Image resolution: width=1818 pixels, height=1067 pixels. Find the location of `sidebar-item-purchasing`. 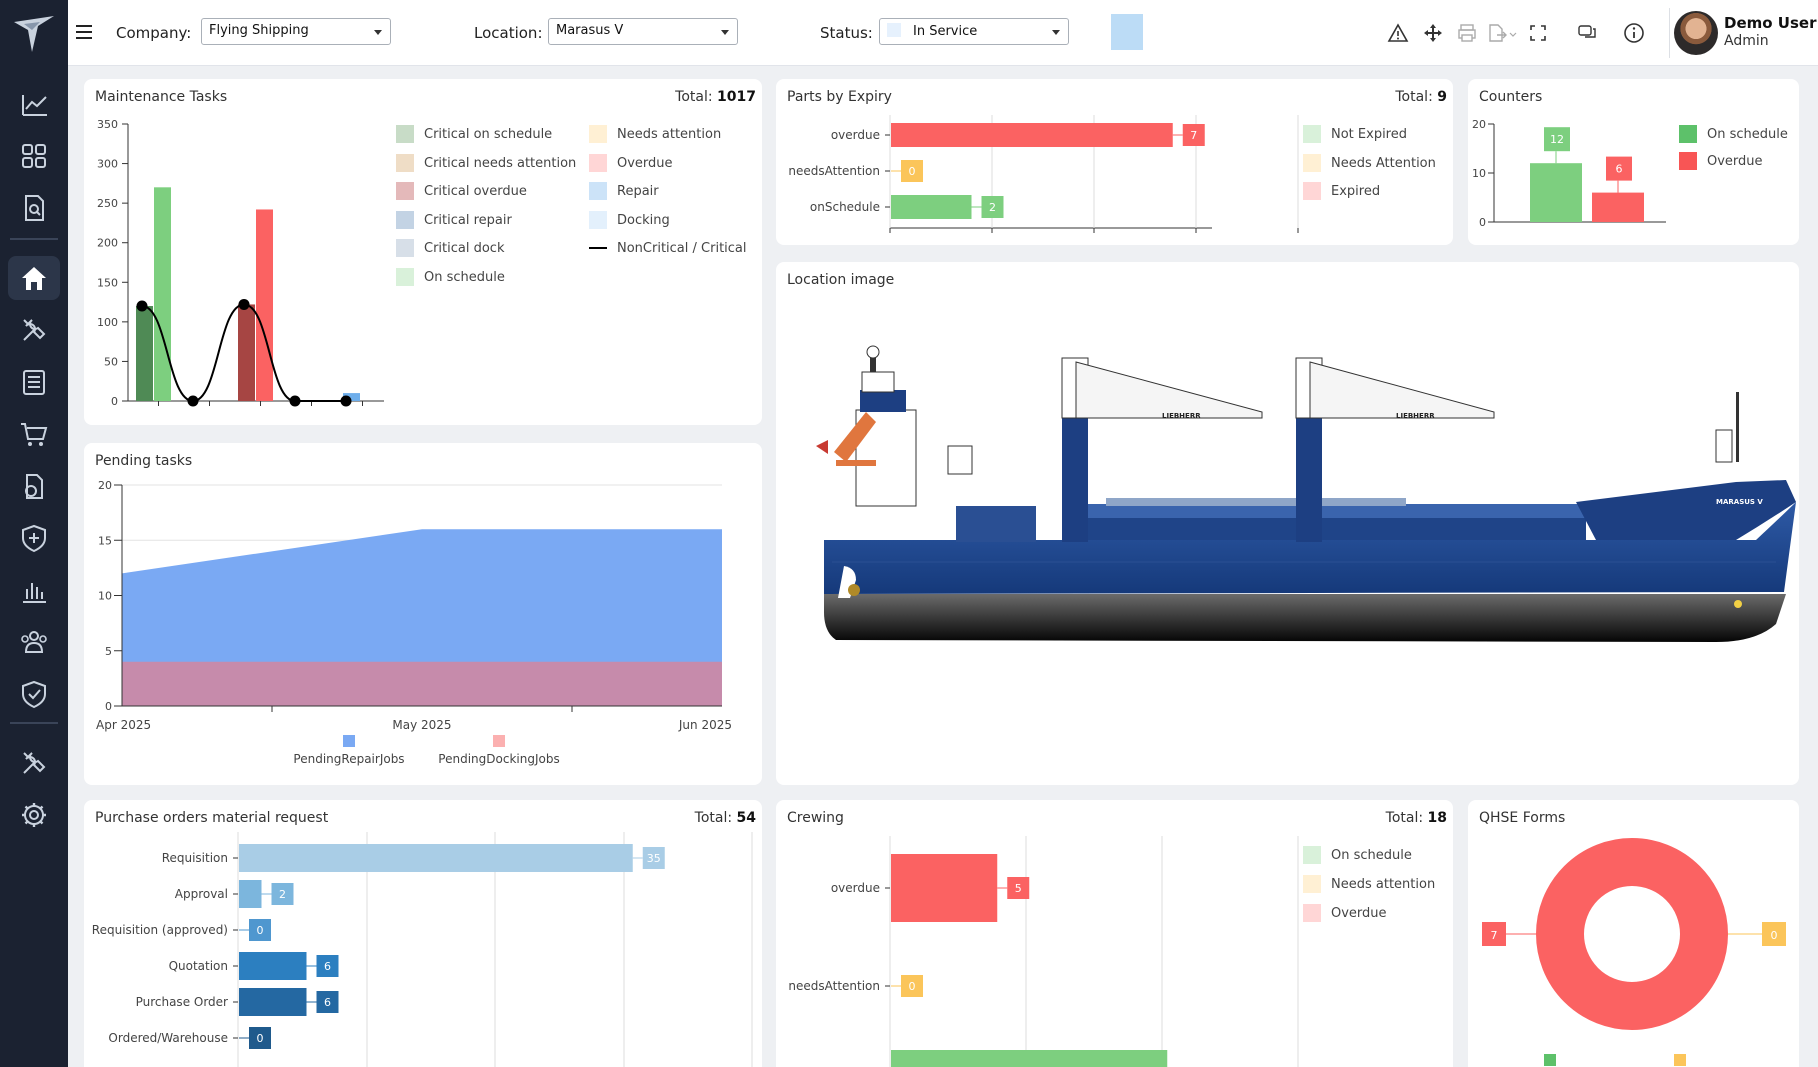

sidebar-item-purchasing is located at coordinates (34, 434).